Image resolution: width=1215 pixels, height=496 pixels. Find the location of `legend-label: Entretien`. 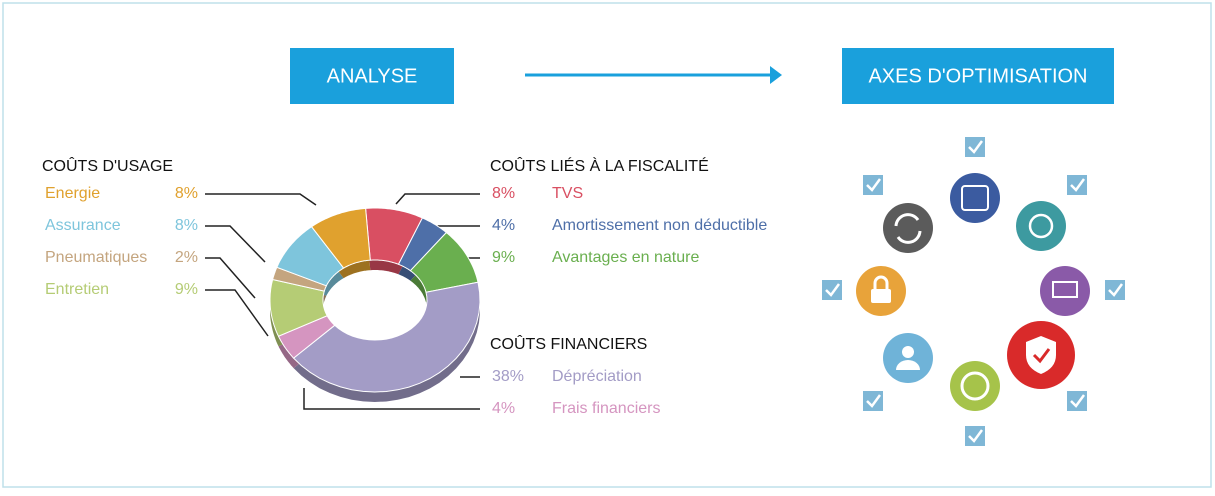

legend-label: Entretien is located at coordinates (77, 289).